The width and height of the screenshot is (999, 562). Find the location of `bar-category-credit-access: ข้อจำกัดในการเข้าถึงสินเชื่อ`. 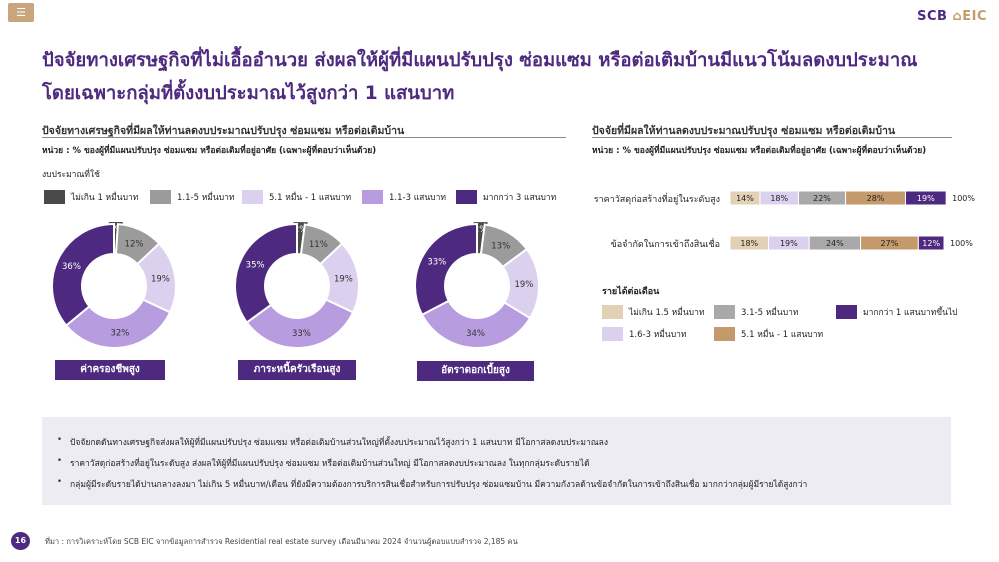

bar-category-credit-access: ข้อจำกัดในการเข้าถึงสินเชื่อ is located at coordinates (665, 245).